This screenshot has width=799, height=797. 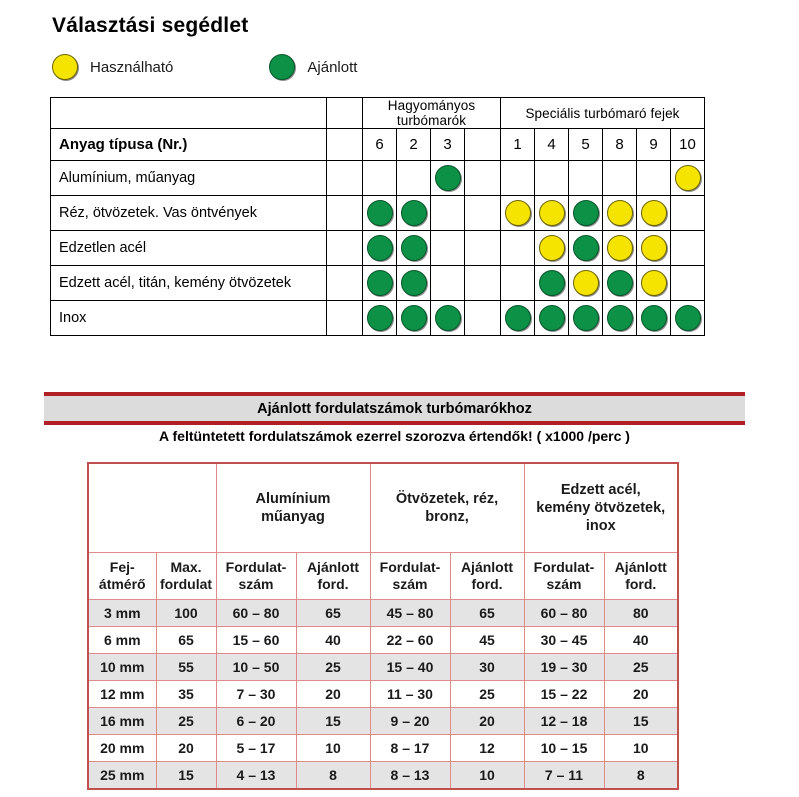 I want to click on rpm-cell-alu_range: 15 – 60, so click(x=256, y=640).